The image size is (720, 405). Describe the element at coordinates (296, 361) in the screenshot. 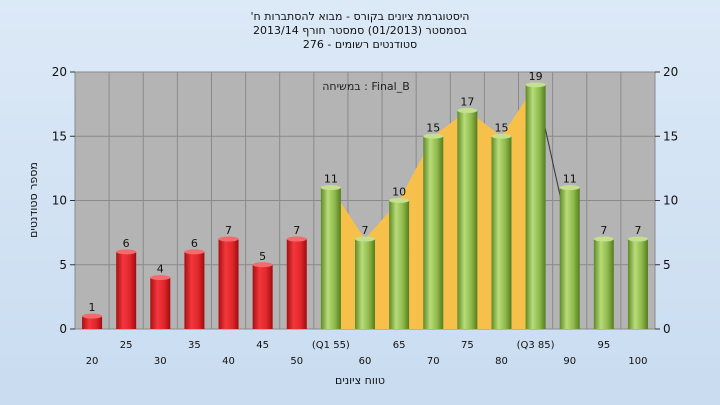

I see `x-tick-label-6: 50` at that location.